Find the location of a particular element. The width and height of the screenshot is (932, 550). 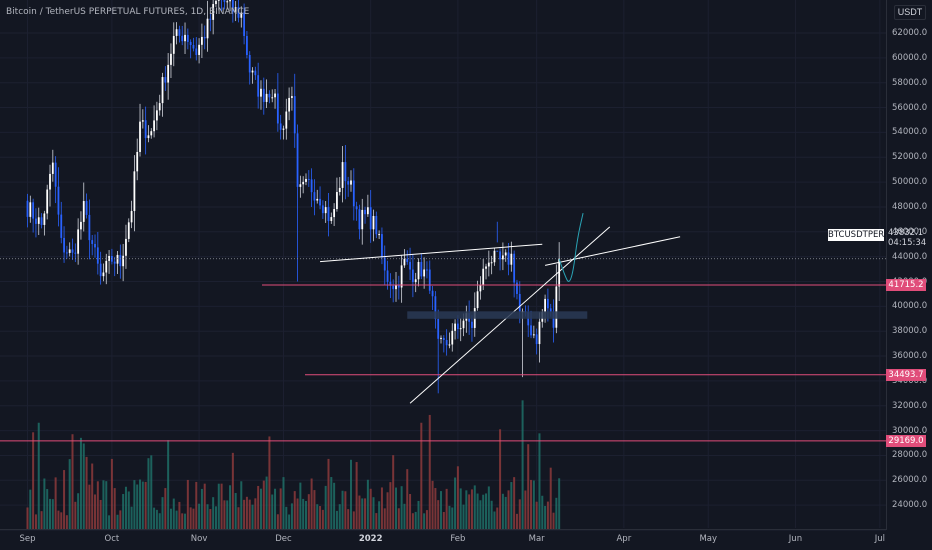

price-tick-label: 48000.0 is located at coordinates (910, 206).